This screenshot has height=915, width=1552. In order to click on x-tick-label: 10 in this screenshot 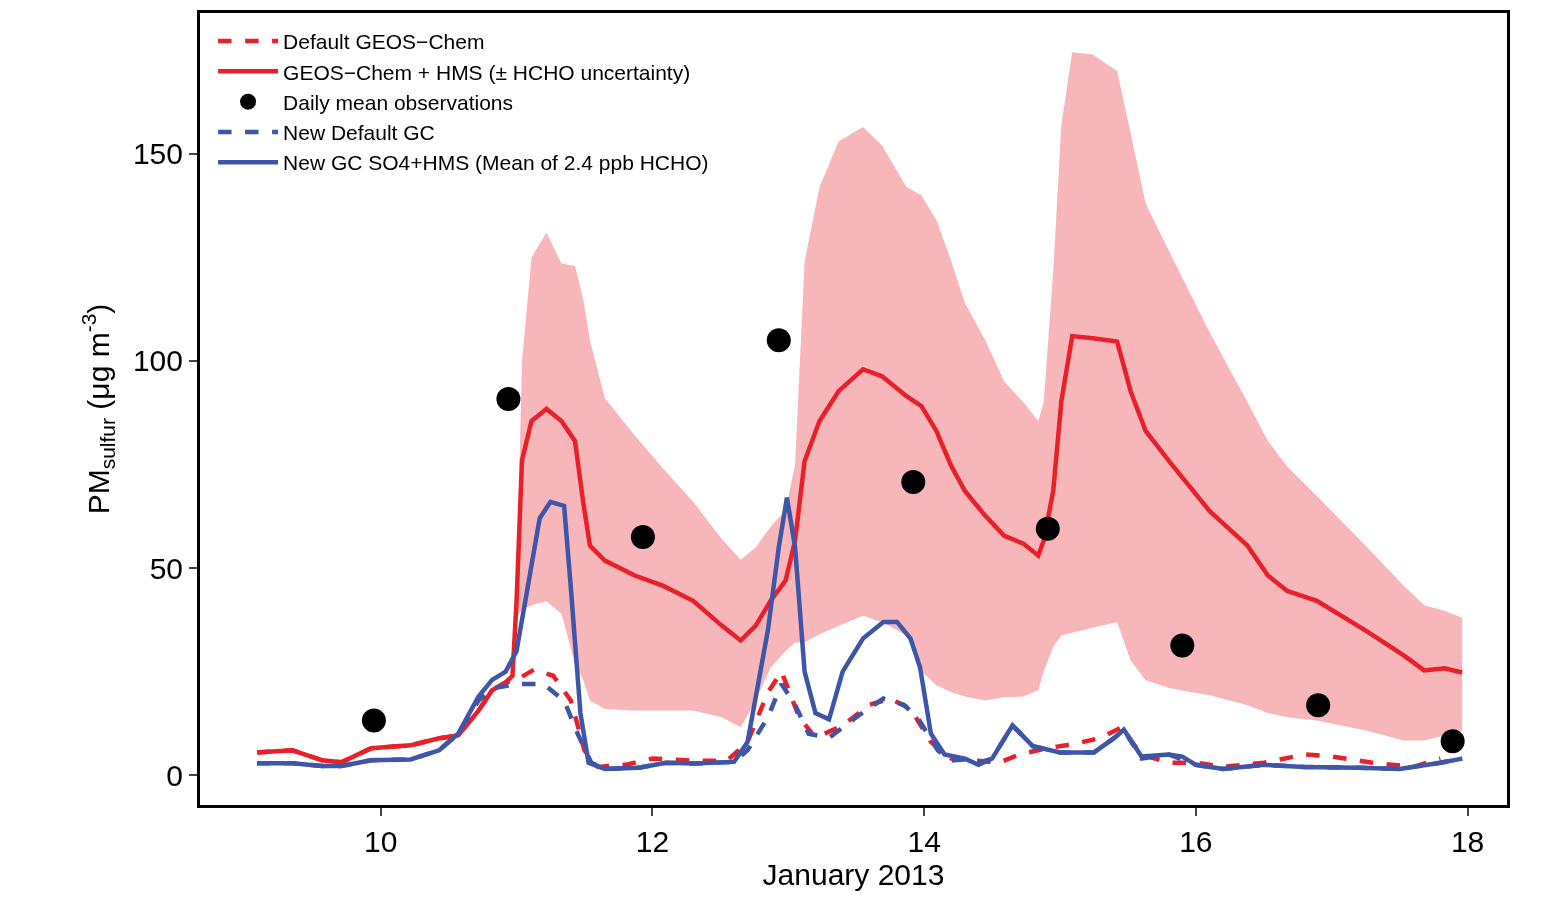, I will do `click(381, 841)`.